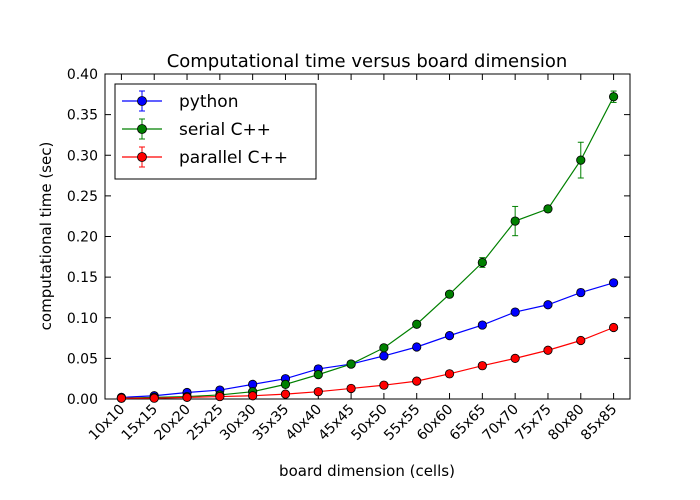 The width and height of the screenshot is (700, 500). I want to click on y-tick-label: 0.15, so click(82, 278).